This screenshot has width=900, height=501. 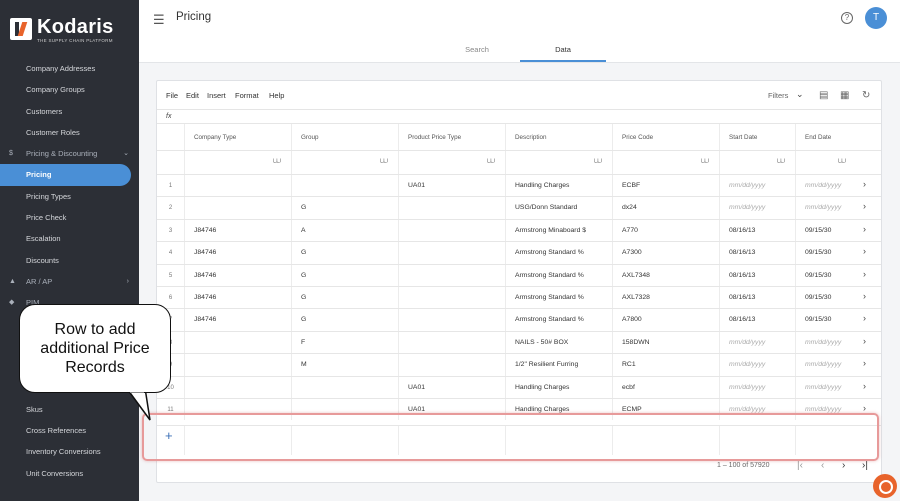 What do you see at coordinates (56, 431) in the screenshot?
I see `sidebar-item-cross-references: Cross References` at bounding box center [56, 431].